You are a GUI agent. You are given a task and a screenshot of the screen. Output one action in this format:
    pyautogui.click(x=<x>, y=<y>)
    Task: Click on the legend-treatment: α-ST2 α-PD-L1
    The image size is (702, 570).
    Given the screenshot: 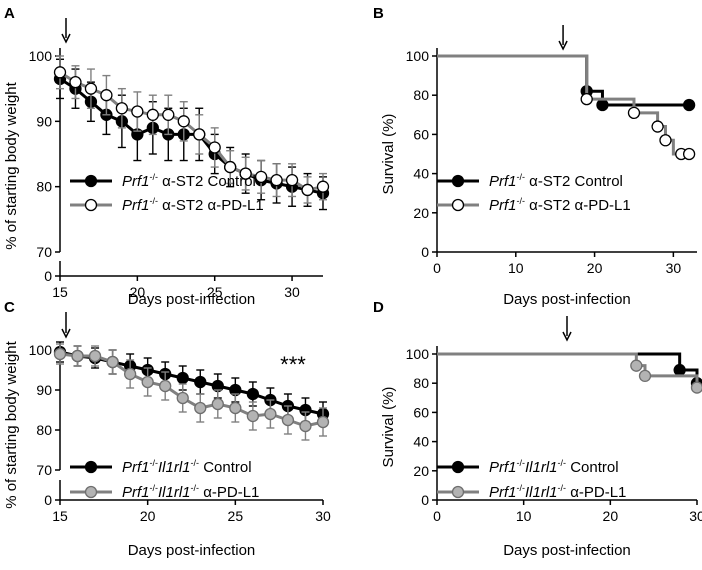 What is the action you would take?
    pyautogui.click(x=578, y=205)
    